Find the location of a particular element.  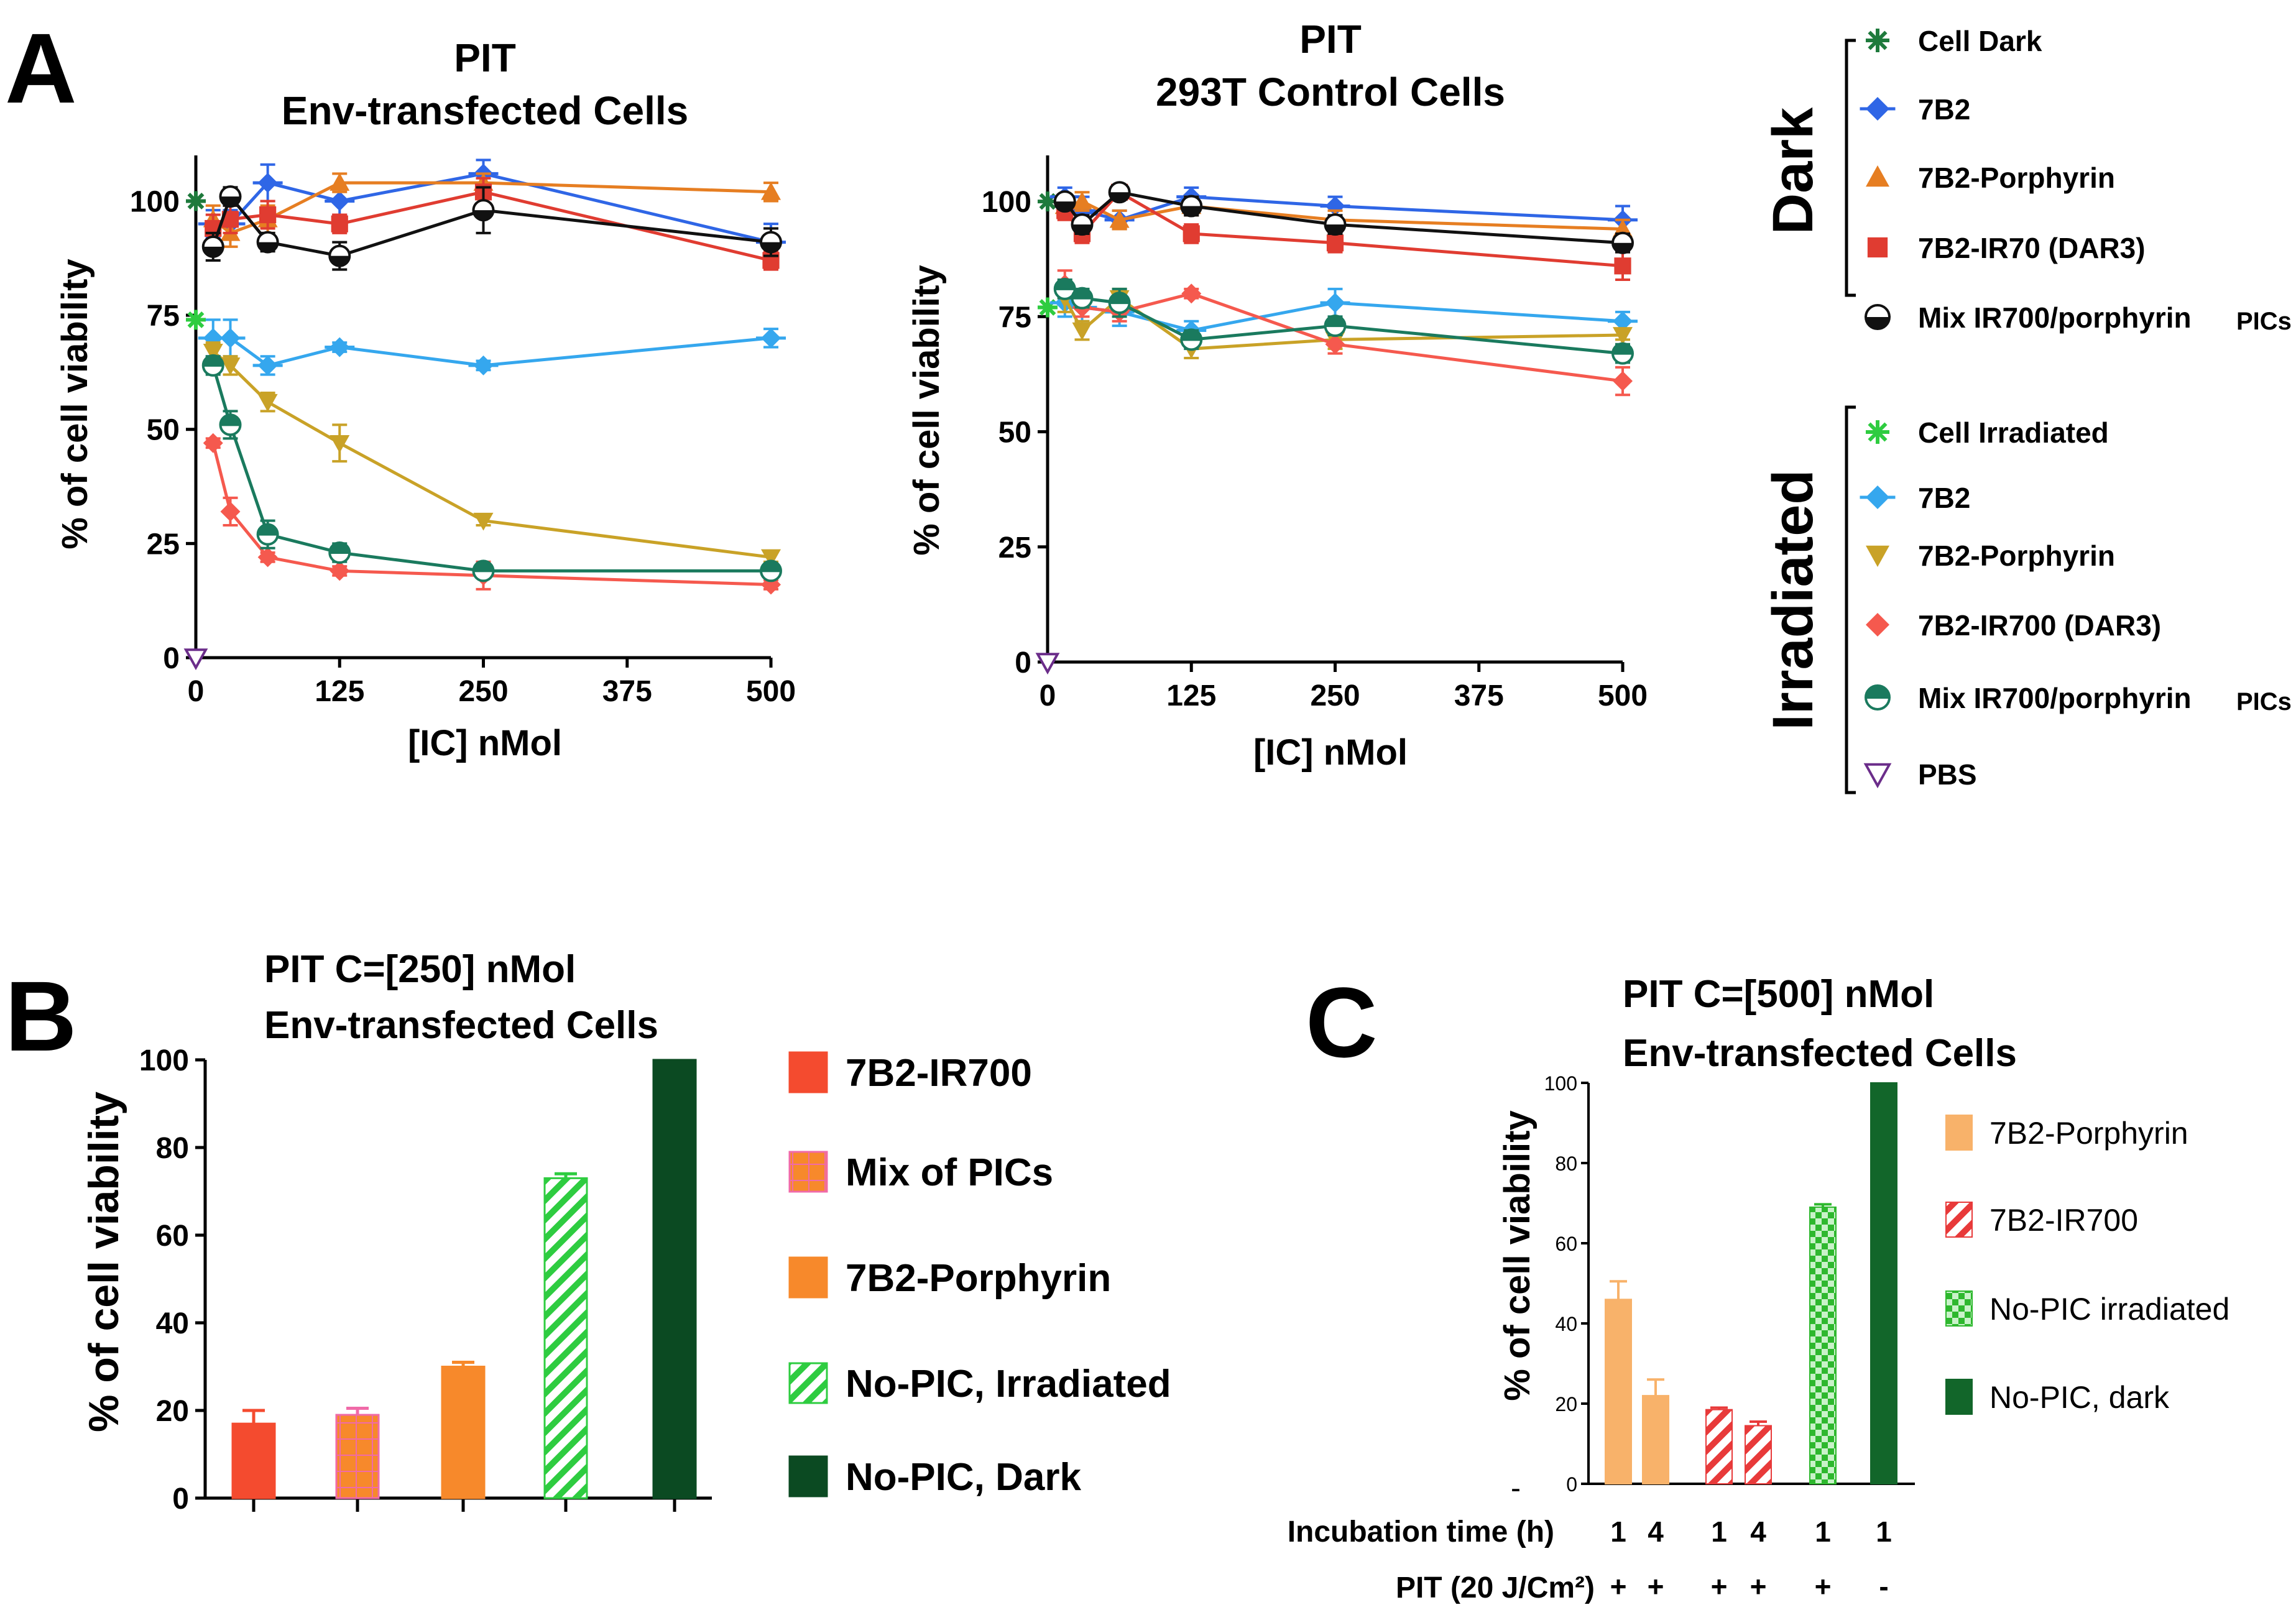

legend-a-marker-cell_irr-stroke is located at coordinates (1878, 432).